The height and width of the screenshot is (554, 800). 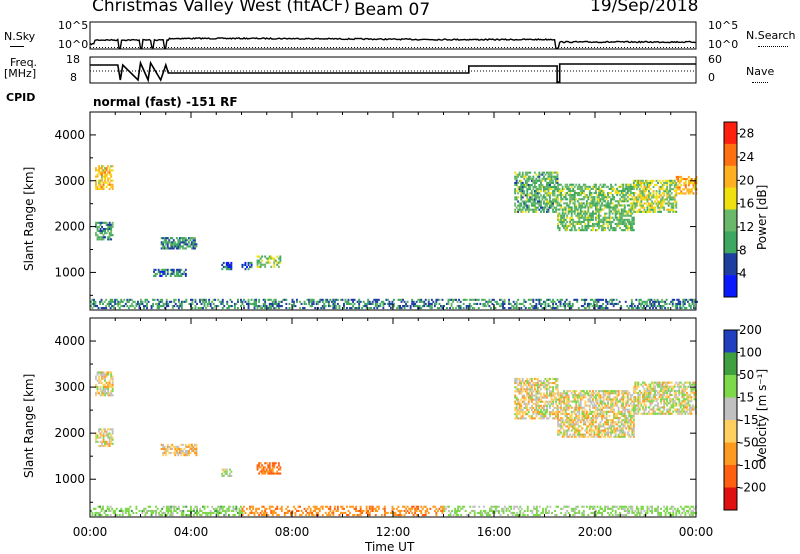 I want to click on freq-series, so click(x=393, y=71).